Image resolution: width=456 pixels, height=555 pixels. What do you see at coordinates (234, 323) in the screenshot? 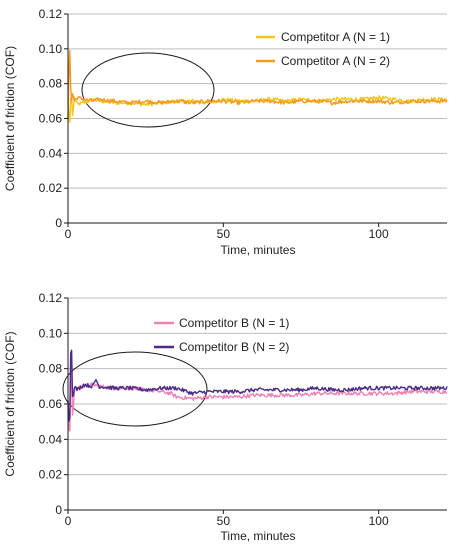
I see `legend-label-series-1: Competitor B (N = 1)` at bounding box center [234, 323].